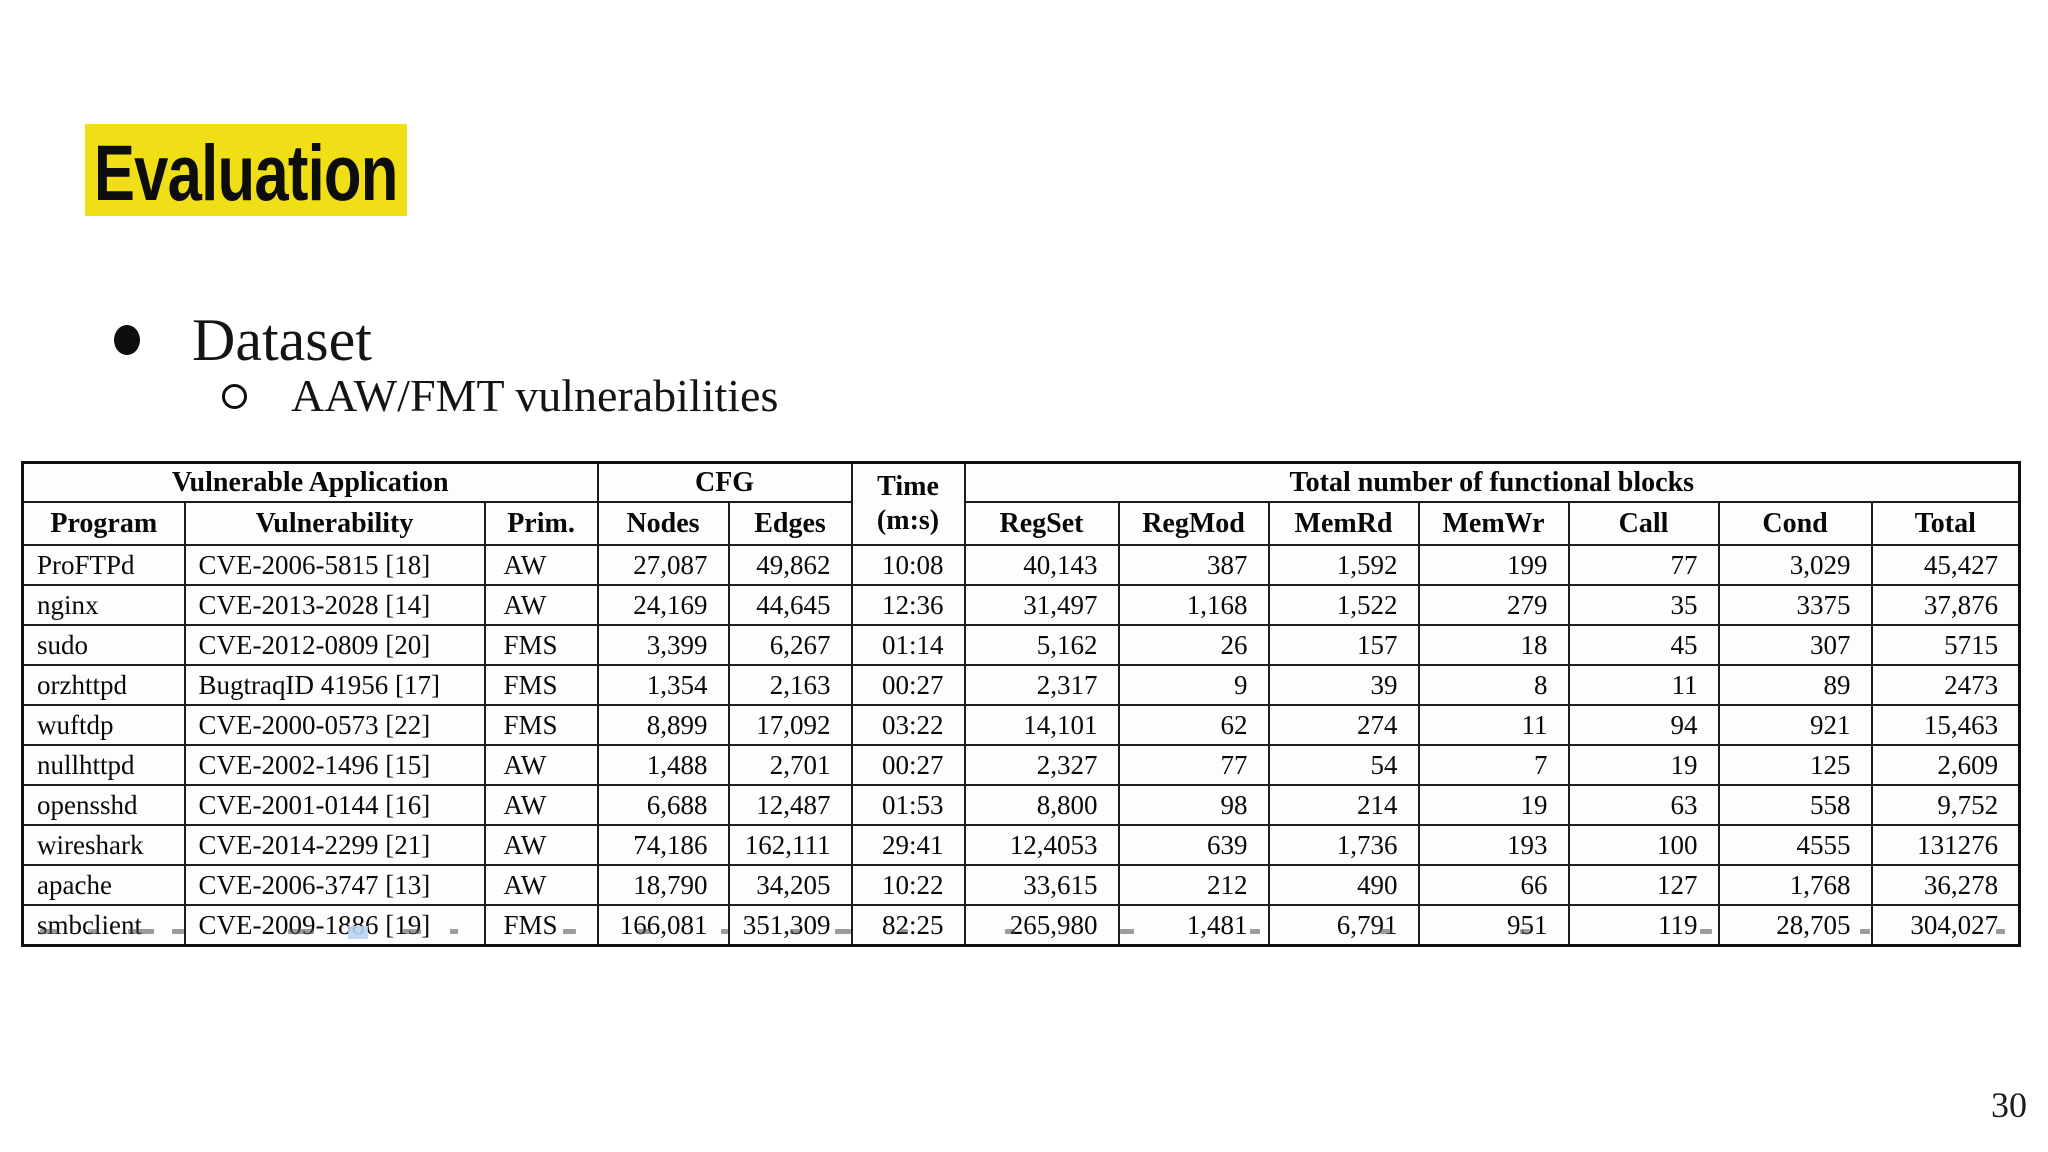  Describe the element at coordinates (1945, 925) in the screenshot. I see `table-cell: 304,027` at that location.